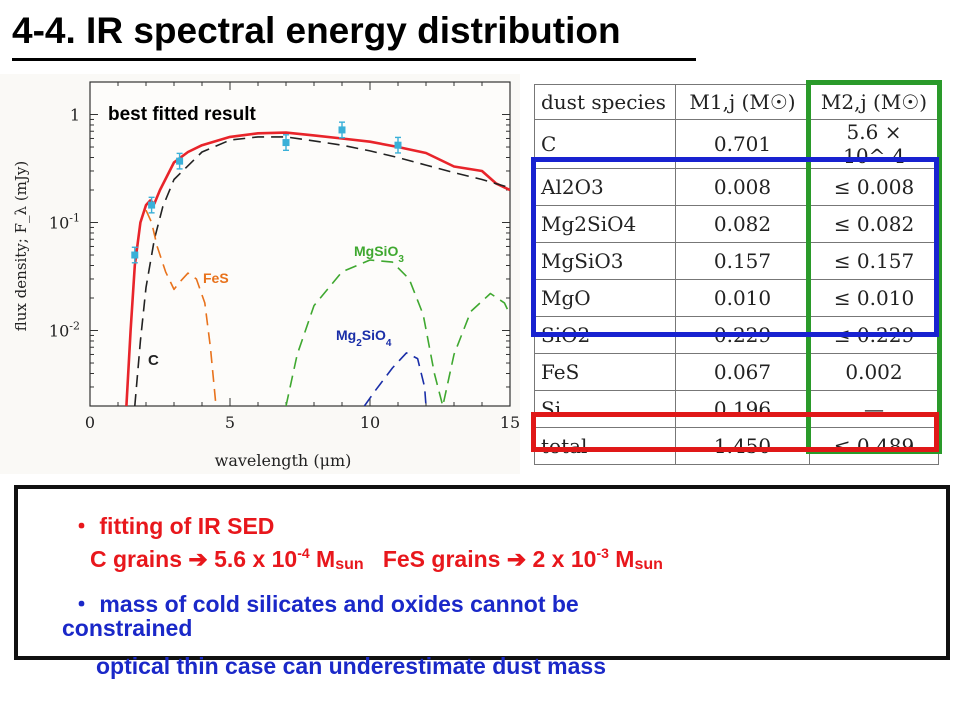  I want to click on best-fit-annotation: best fitted result, so click(182, 114).